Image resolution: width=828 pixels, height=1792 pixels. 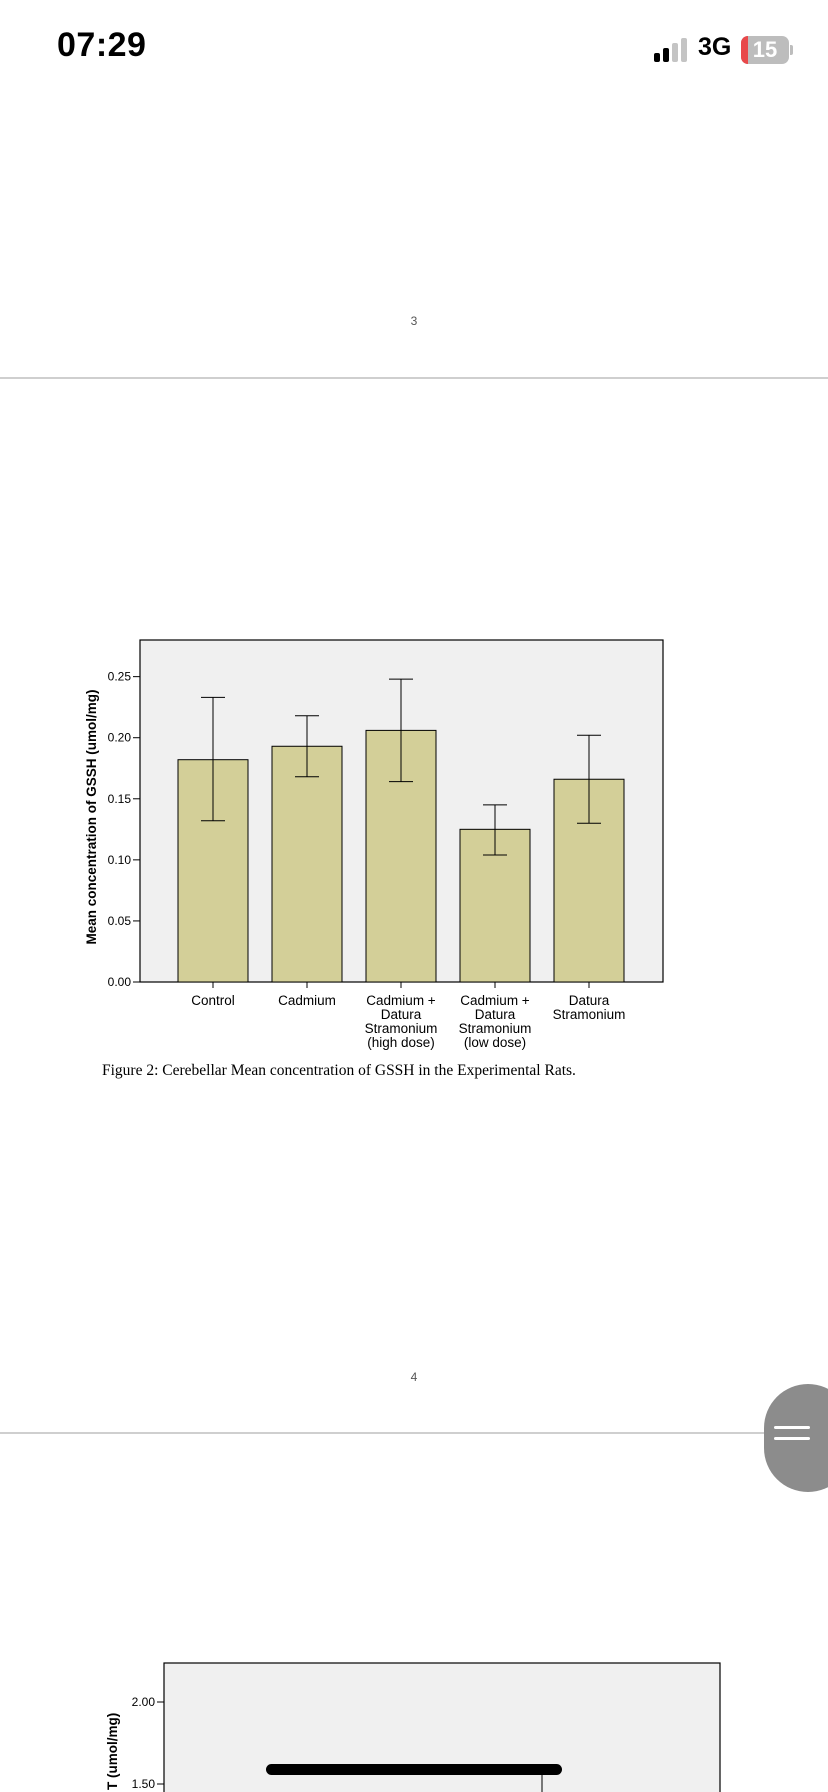 I want to click on x-tick-label: Cadmium, so click(x=307, y=1000).